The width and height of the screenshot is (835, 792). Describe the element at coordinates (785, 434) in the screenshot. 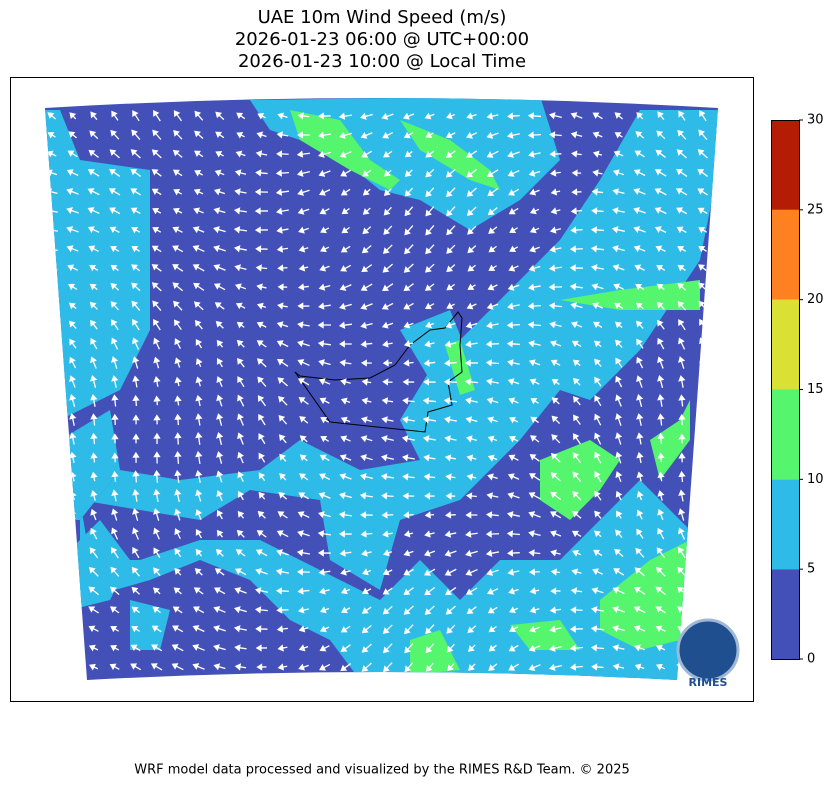

I see `colorbar-segment` at that location.